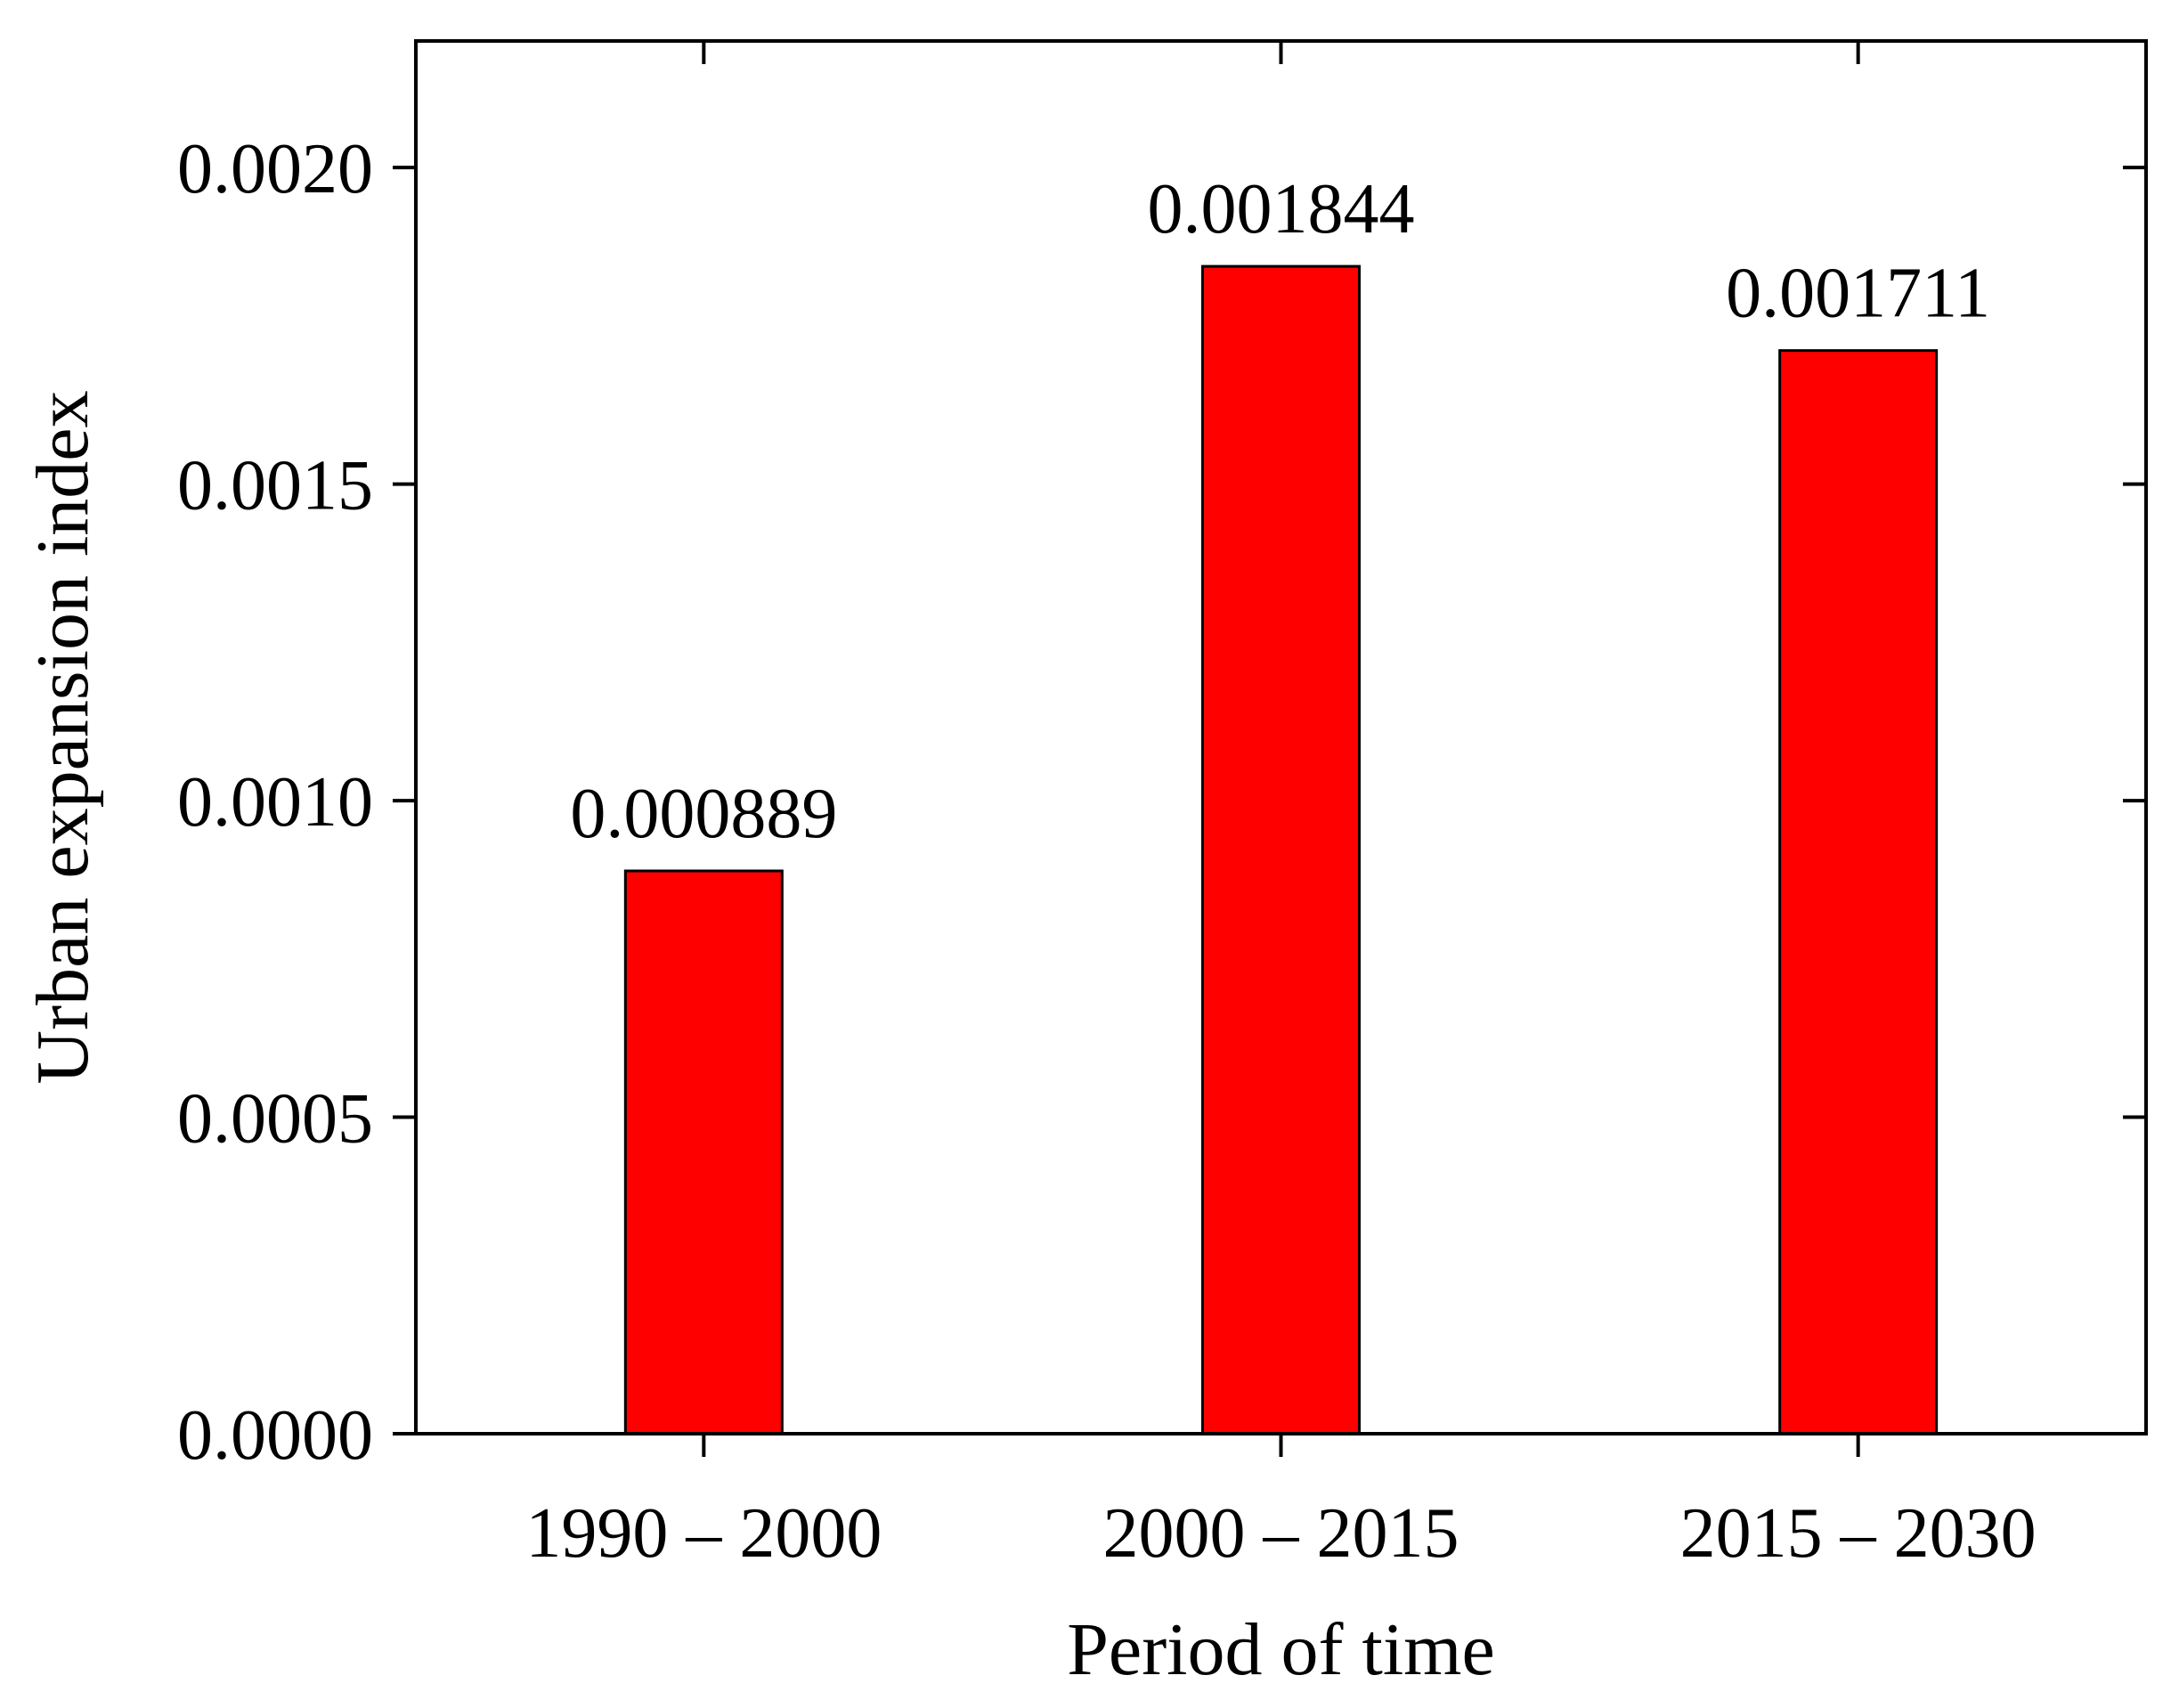 This screenshot has width=2179, height=1708. Describe the element at coordinates (1281, 1534) in the screenshot. I see `x-tick-label-2: 2000 – 2015` at that location.